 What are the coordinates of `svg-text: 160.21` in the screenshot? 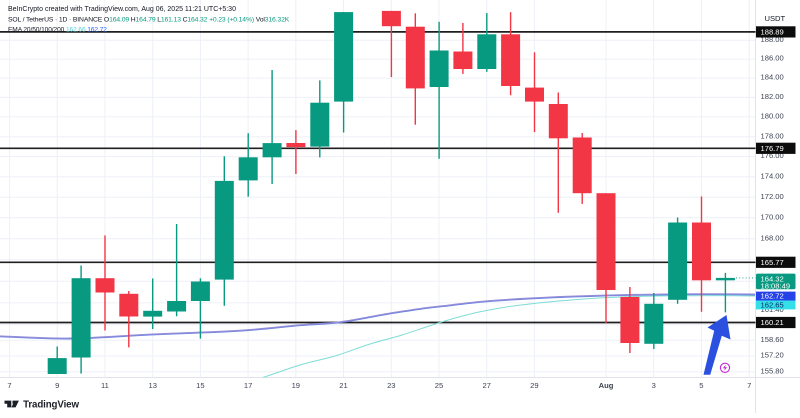 It's located at (772, 322).